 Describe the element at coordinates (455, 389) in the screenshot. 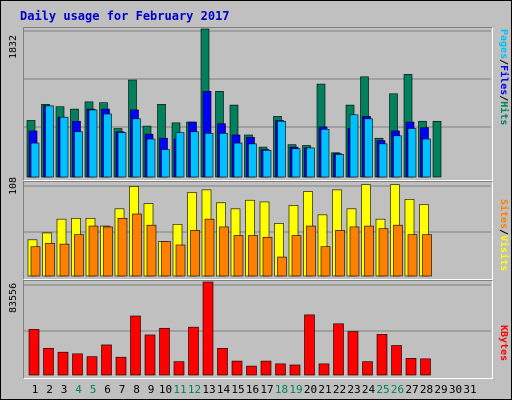

I see `day-label-30: 30` at that location.